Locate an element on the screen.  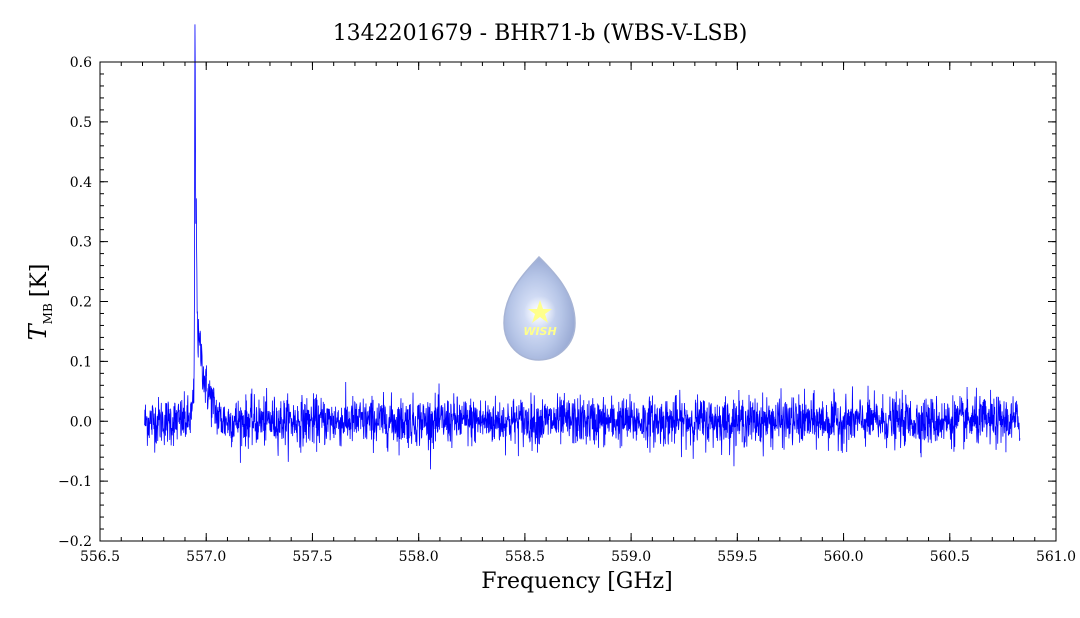
x-tick-label: 558.5 is located at coordinates (525, 557).